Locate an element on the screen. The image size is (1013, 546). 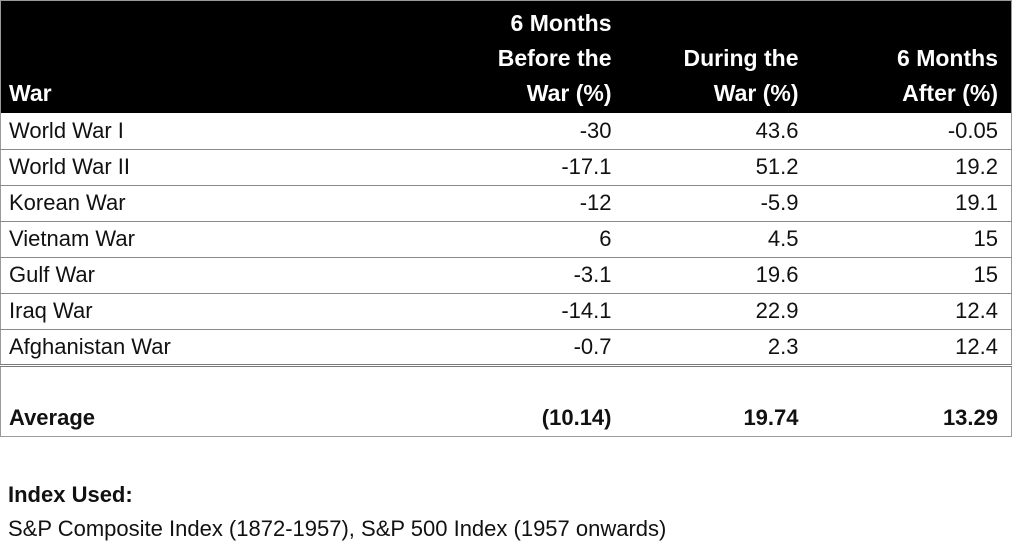
header-before-line-3: War (%) is located at coordinates (569, 93).